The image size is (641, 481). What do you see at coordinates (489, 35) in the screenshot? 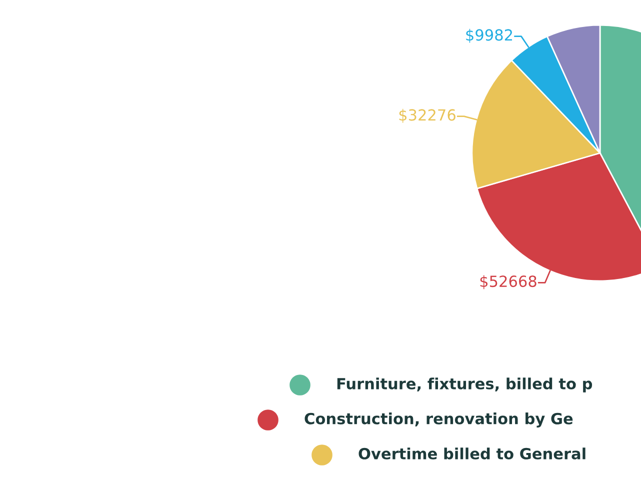
I see `data-label: $9982` at bounding box center [489, 35].